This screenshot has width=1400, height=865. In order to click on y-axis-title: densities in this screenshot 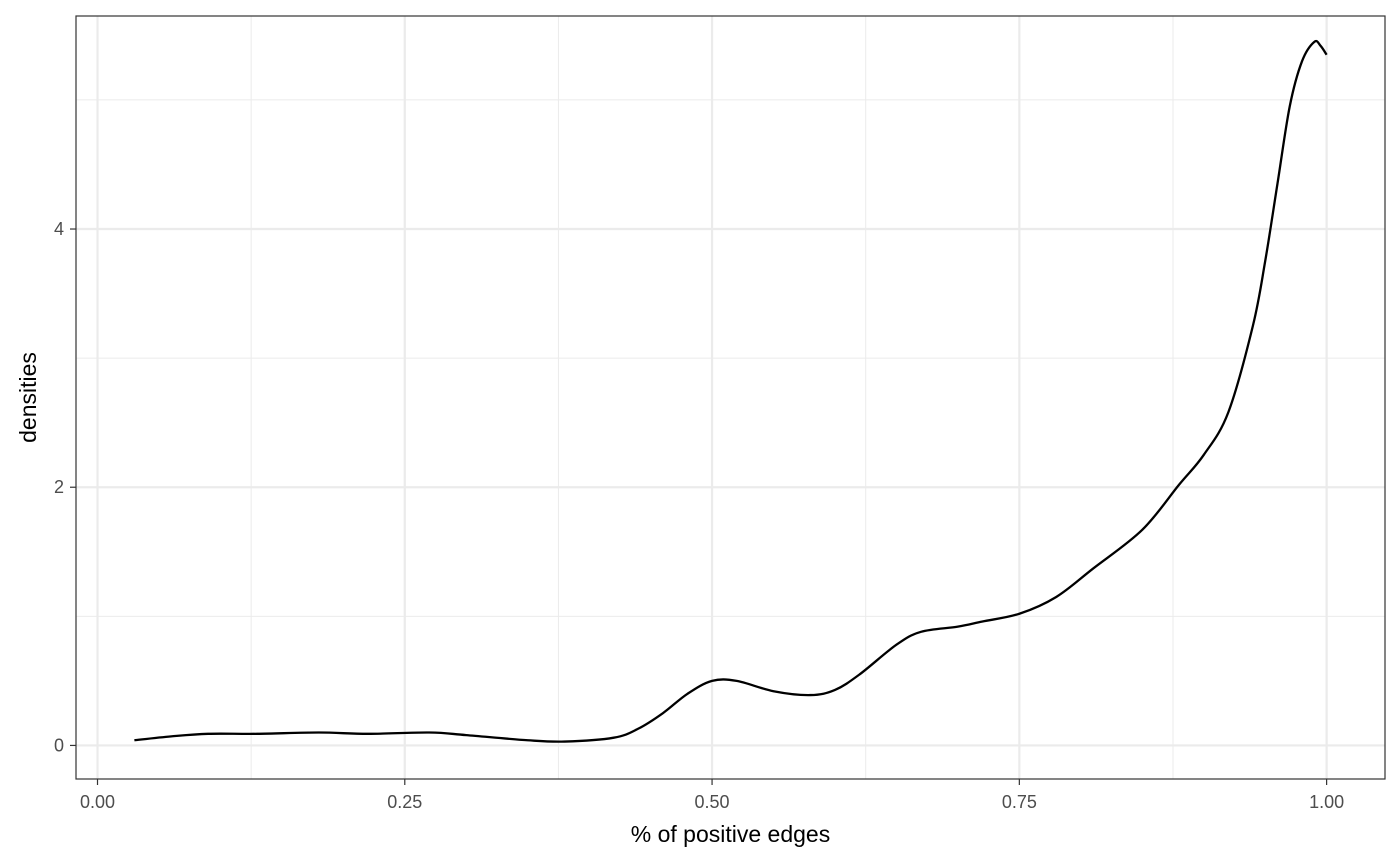, I will do `click(28, 397)`.